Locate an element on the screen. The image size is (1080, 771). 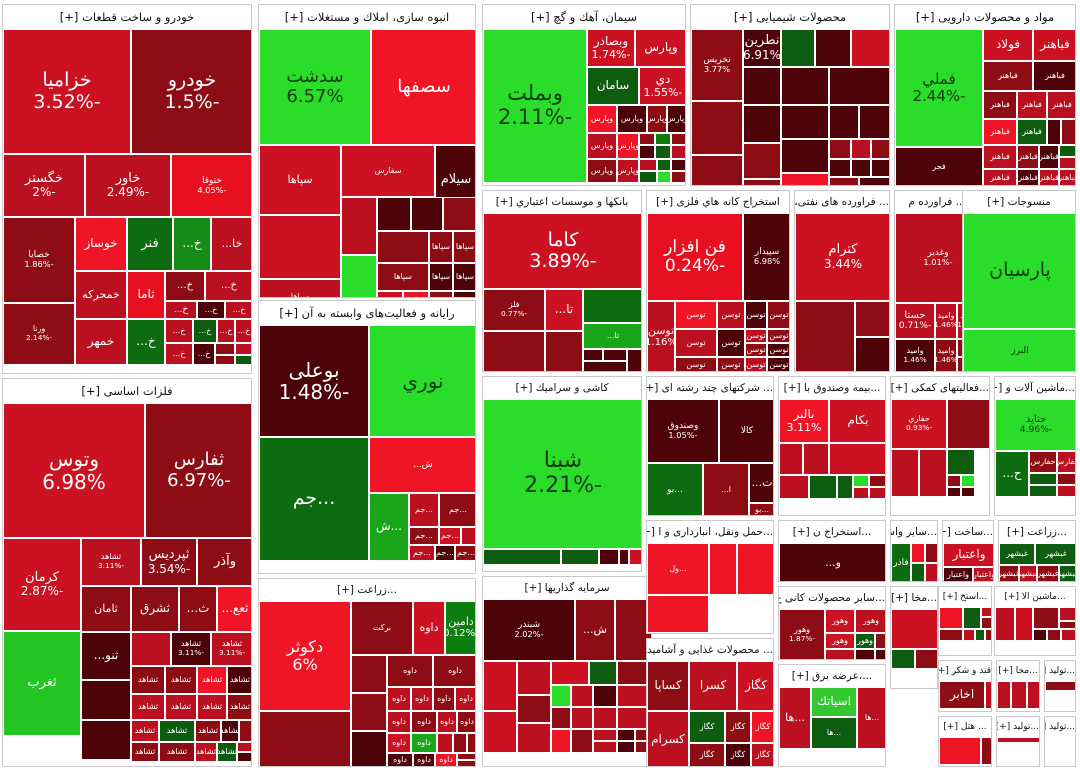
treemap-tile: فاذر is located at coordinates (901, 562).